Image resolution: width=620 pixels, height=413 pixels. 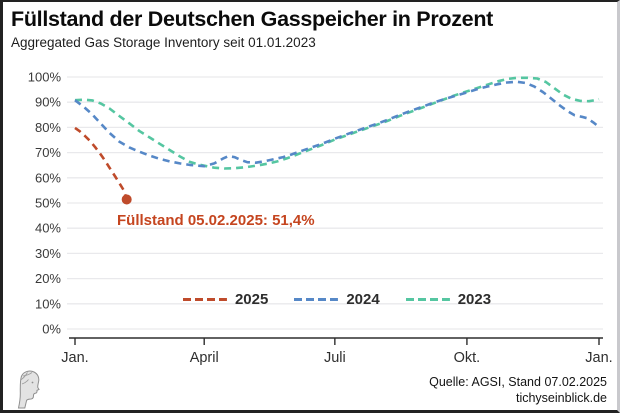 What do you see at coordinates (48, 303) in the screenshot?
I see `y-tick-label: 10%` at bounding box center [48, 303].